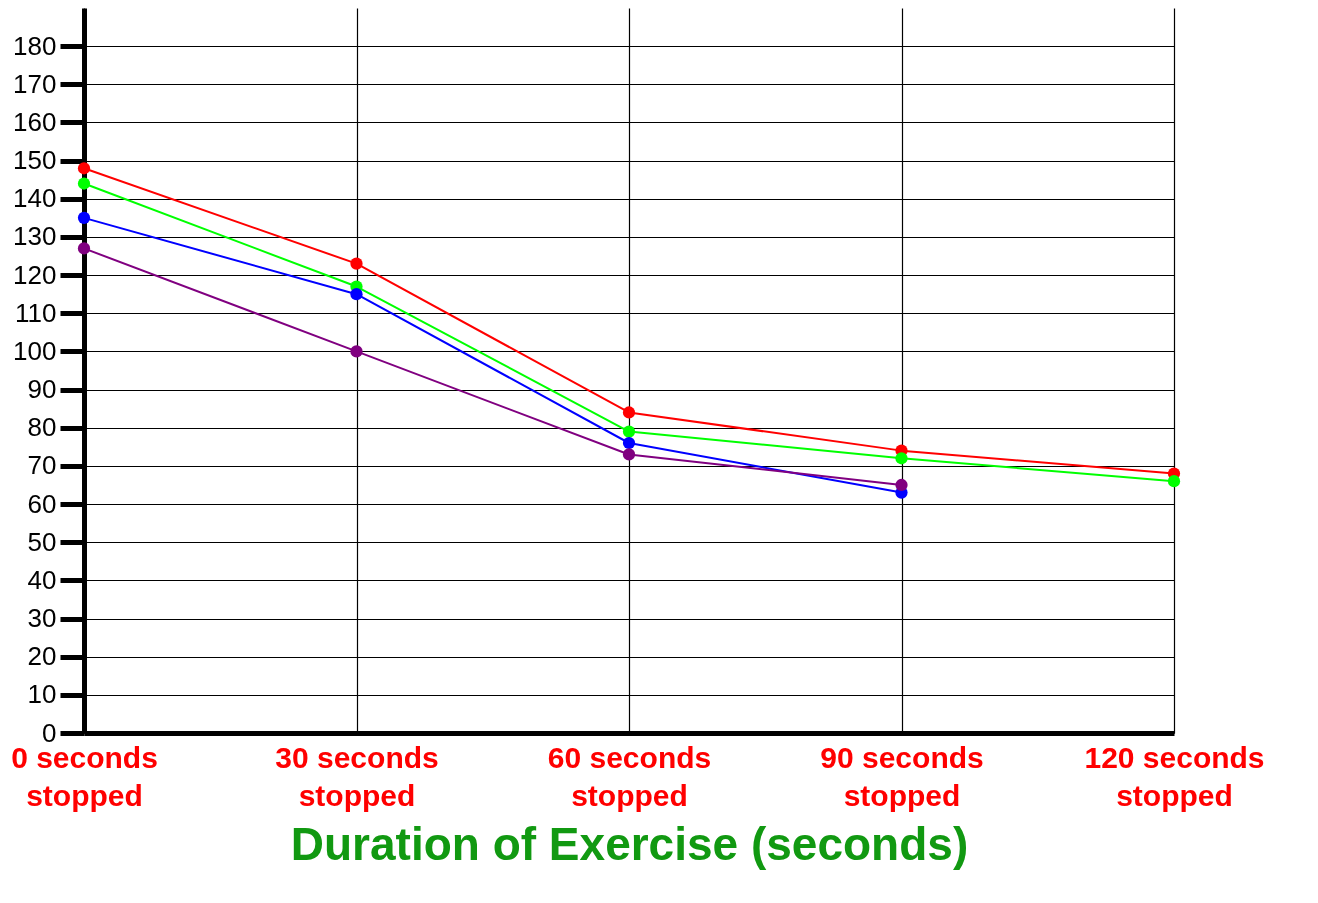  I want to click on y-tick-label: 130, so click(35, 236).